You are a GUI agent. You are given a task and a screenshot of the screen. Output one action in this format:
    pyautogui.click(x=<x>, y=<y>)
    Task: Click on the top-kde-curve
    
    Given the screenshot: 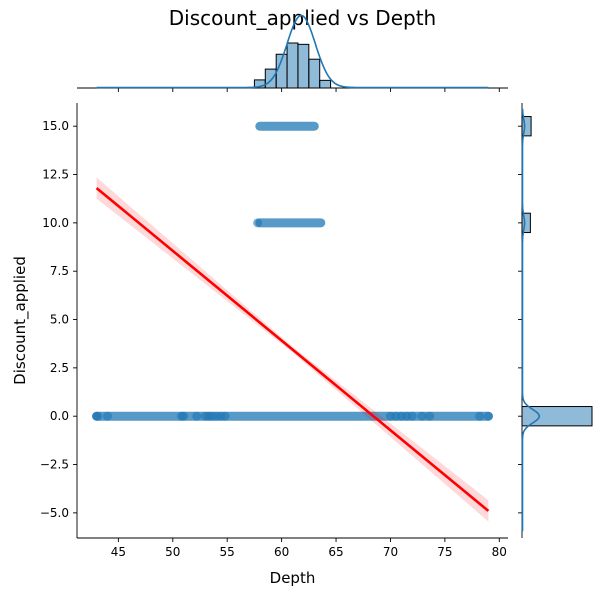 What is the action you would take?
    pyautogui.click(x=292, y=51)
    